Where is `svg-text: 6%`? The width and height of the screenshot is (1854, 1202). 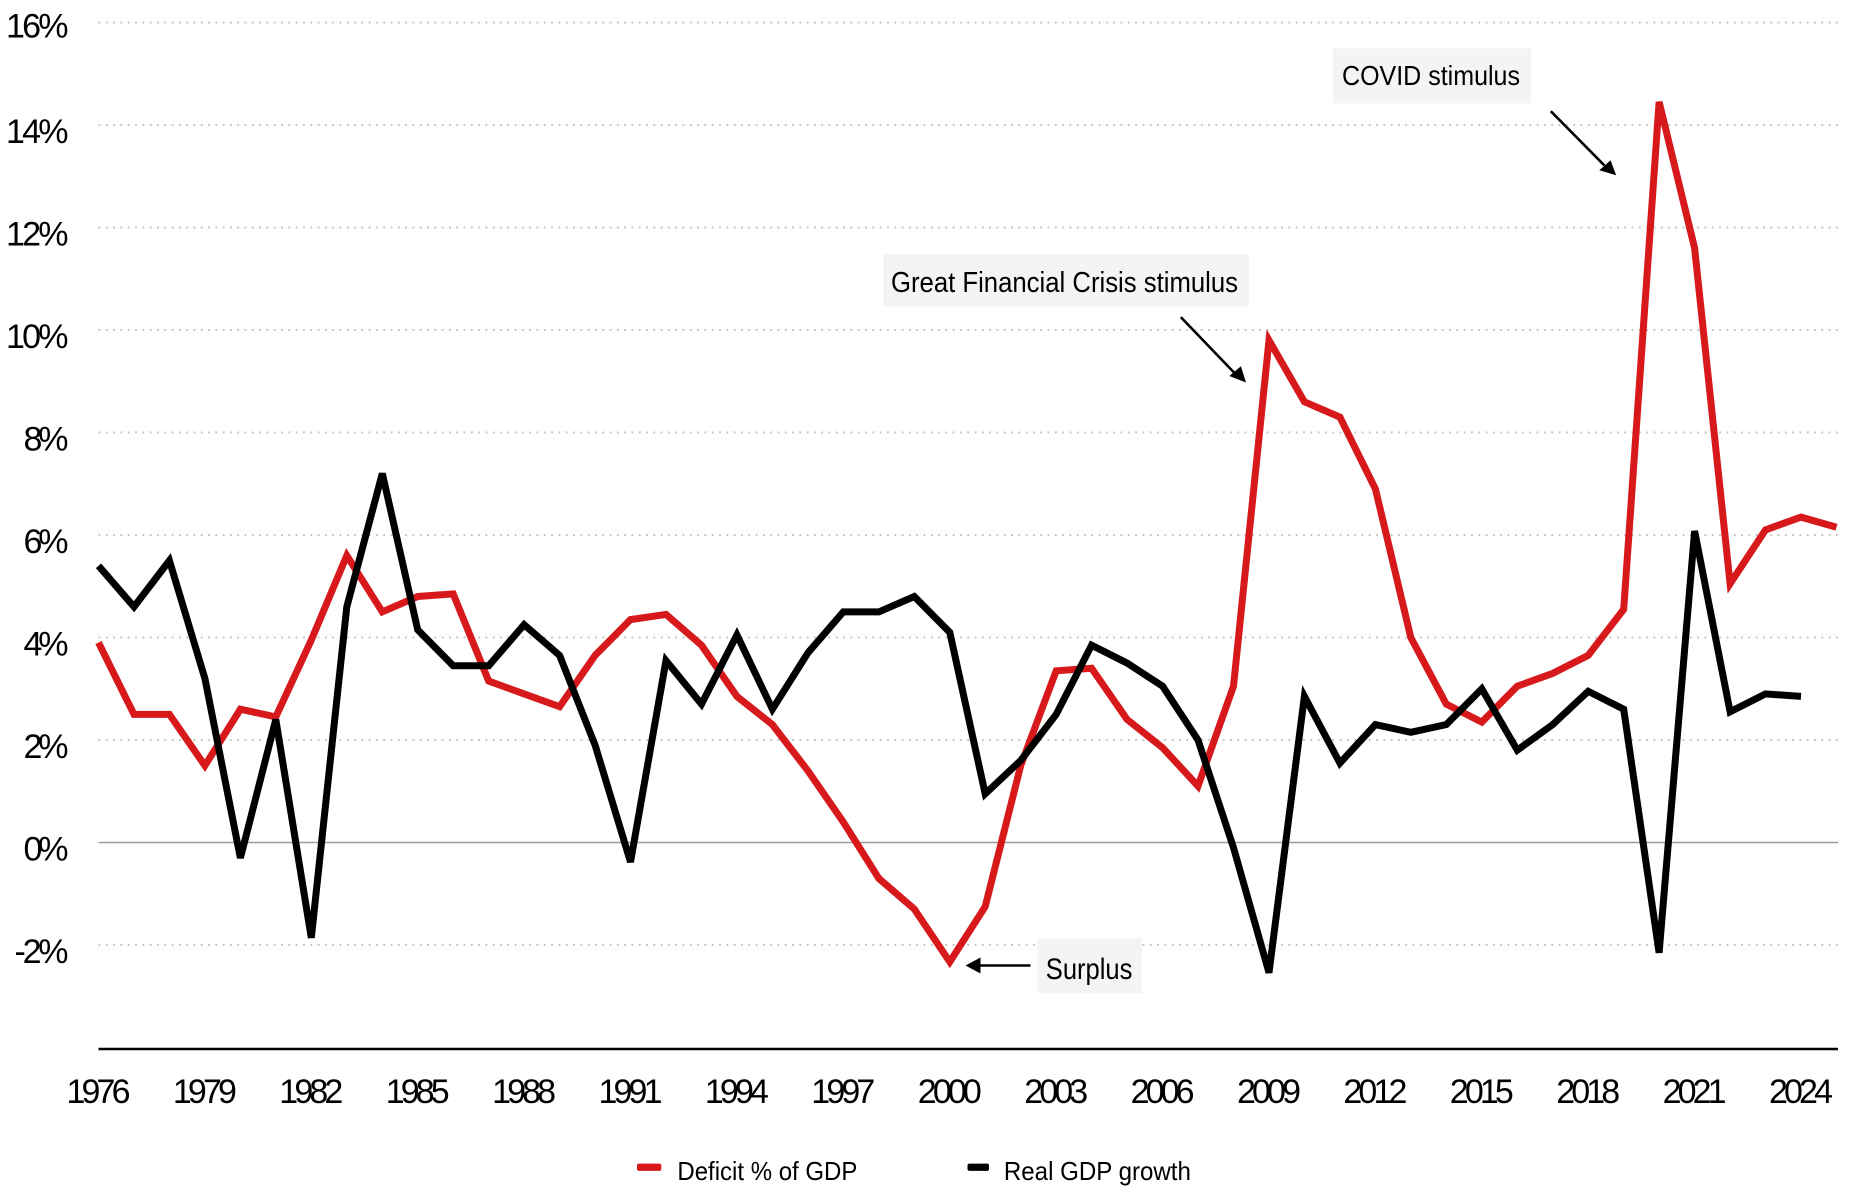
svg-text: 6% is located at coordinates (46, 542).